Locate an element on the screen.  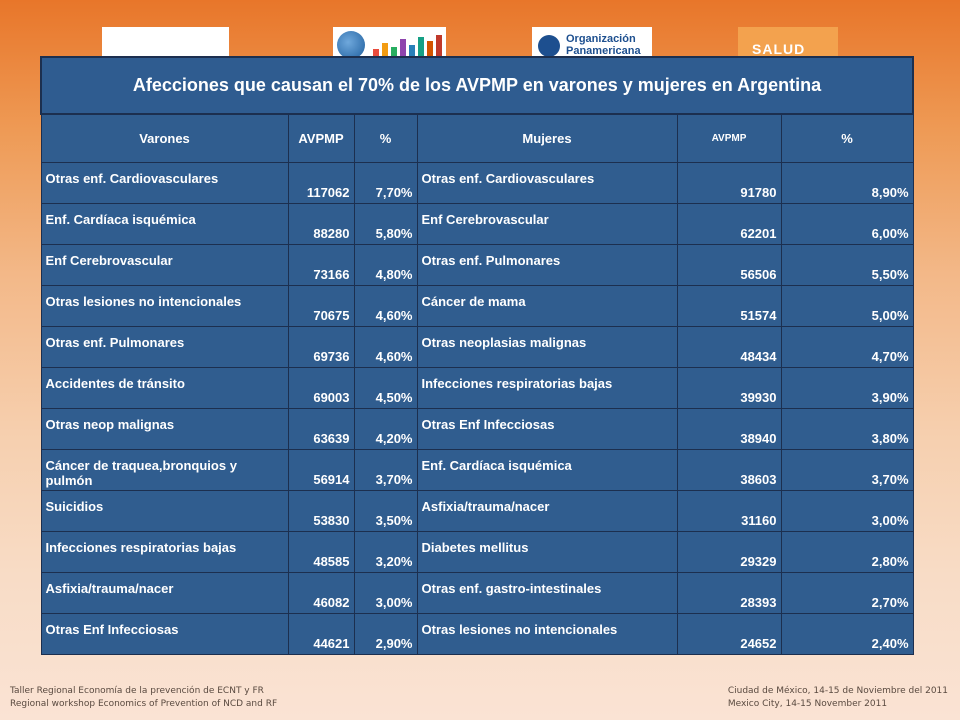
female-condition-cell: Otras enf. gastro-intestinales is located at coordinates (547, 593).